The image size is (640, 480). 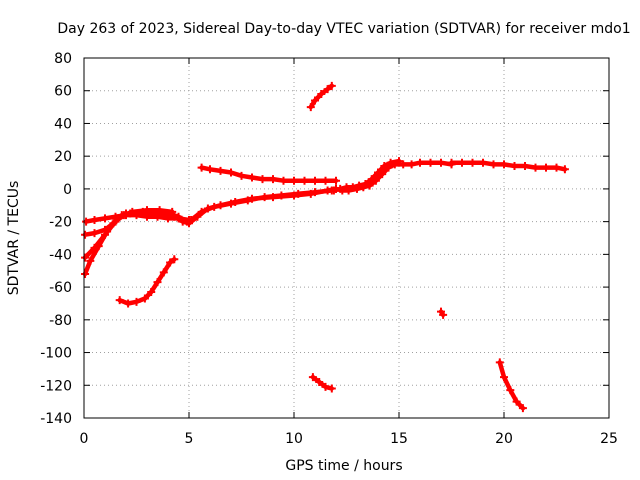 What do you see at coordinates (63, 157) in the screenshot?
I see `y-tick-label: 20` at bounding box center [63, 157].